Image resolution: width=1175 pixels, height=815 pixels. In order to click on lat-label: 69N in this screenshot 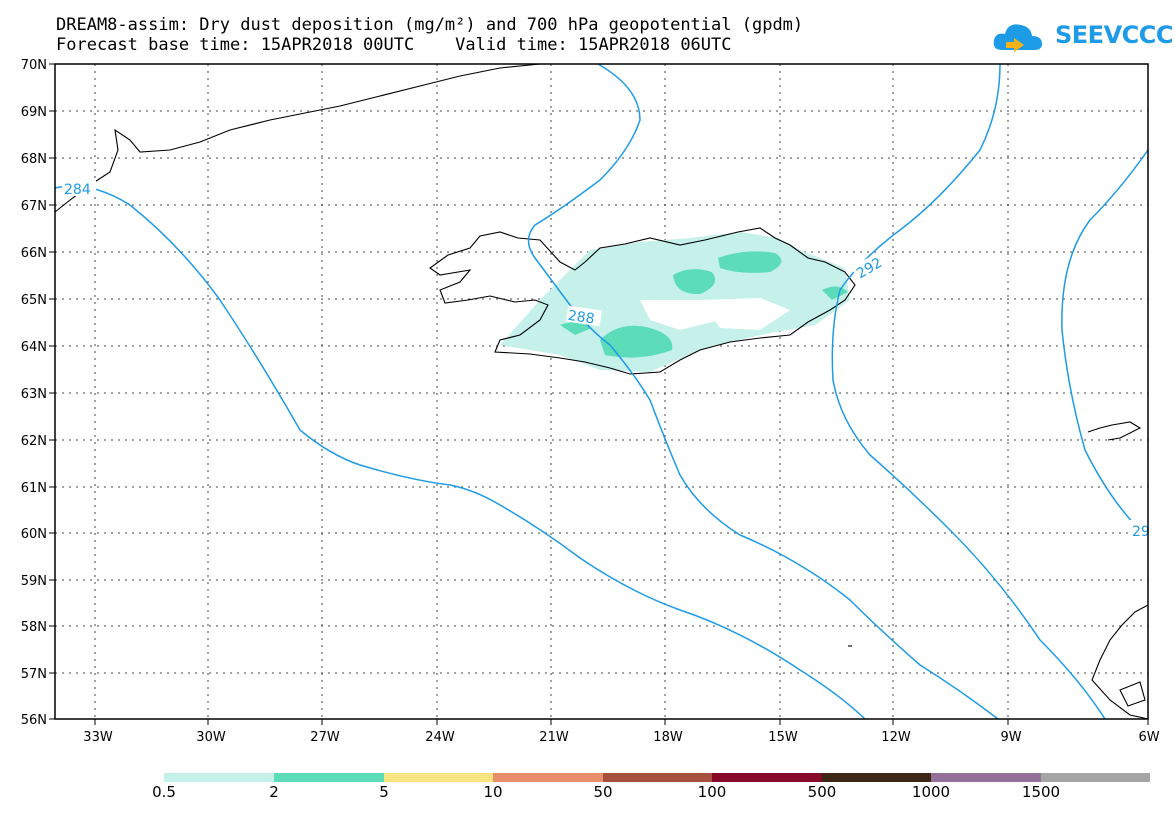, I will do `click(34, 112)`.